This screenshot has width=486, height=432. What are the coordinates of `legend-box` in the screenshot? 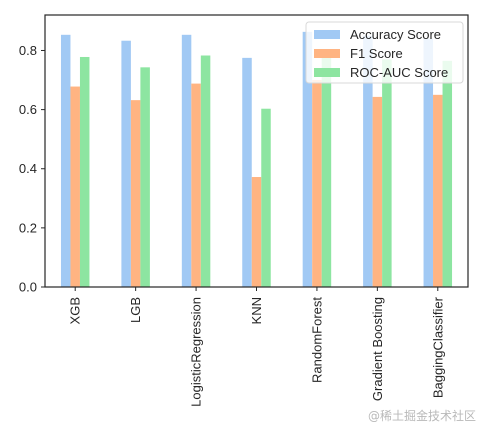 It's located at (384, 52).